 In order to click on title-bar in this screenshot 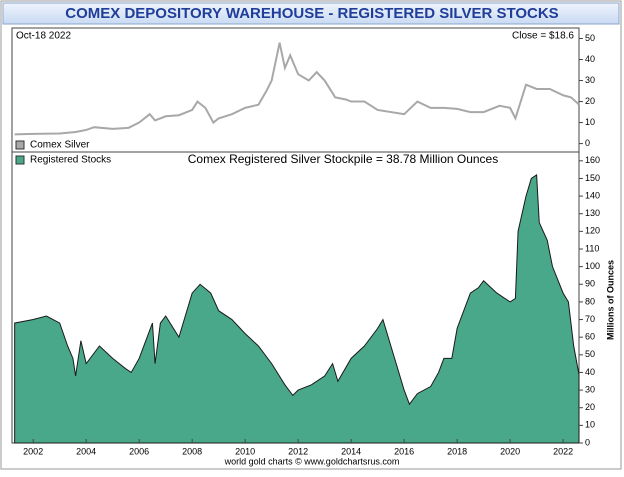, I will do `click(311, 13)`.